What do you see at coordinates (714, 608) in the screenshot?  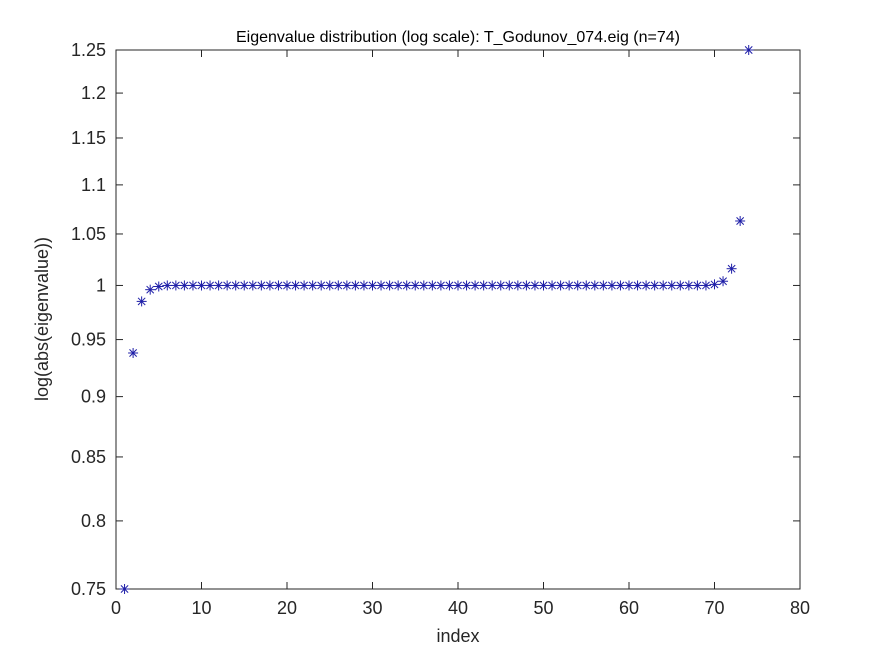 I see `x-tick-label: 70` at bounding box center [714, 608].